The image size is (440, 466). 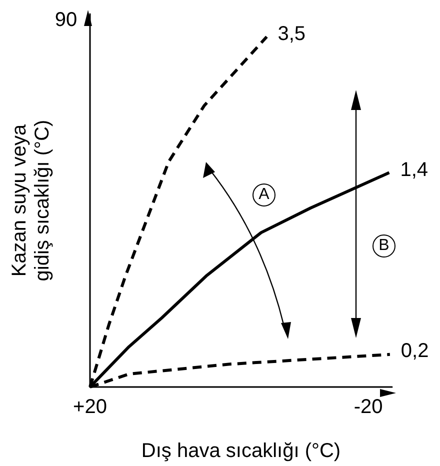 I want to click on annotation: A, so click(x=264, y=194).